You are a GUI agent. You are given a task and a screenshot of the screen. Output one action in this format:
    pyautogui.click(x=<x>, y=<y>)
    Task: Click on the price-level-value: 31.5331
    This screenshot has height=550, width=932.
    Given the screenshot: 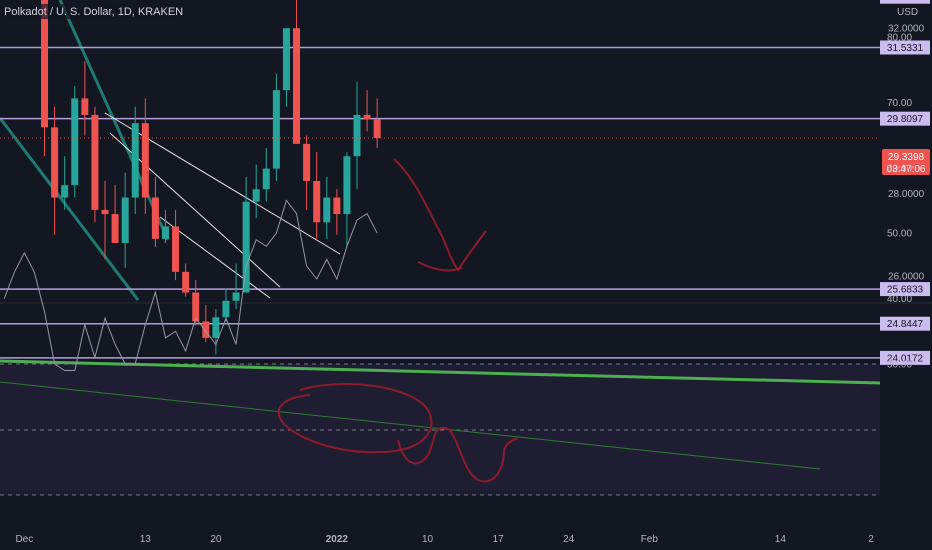 What is the action you would take?
    pyautogui.click(x=905, y=48)
    